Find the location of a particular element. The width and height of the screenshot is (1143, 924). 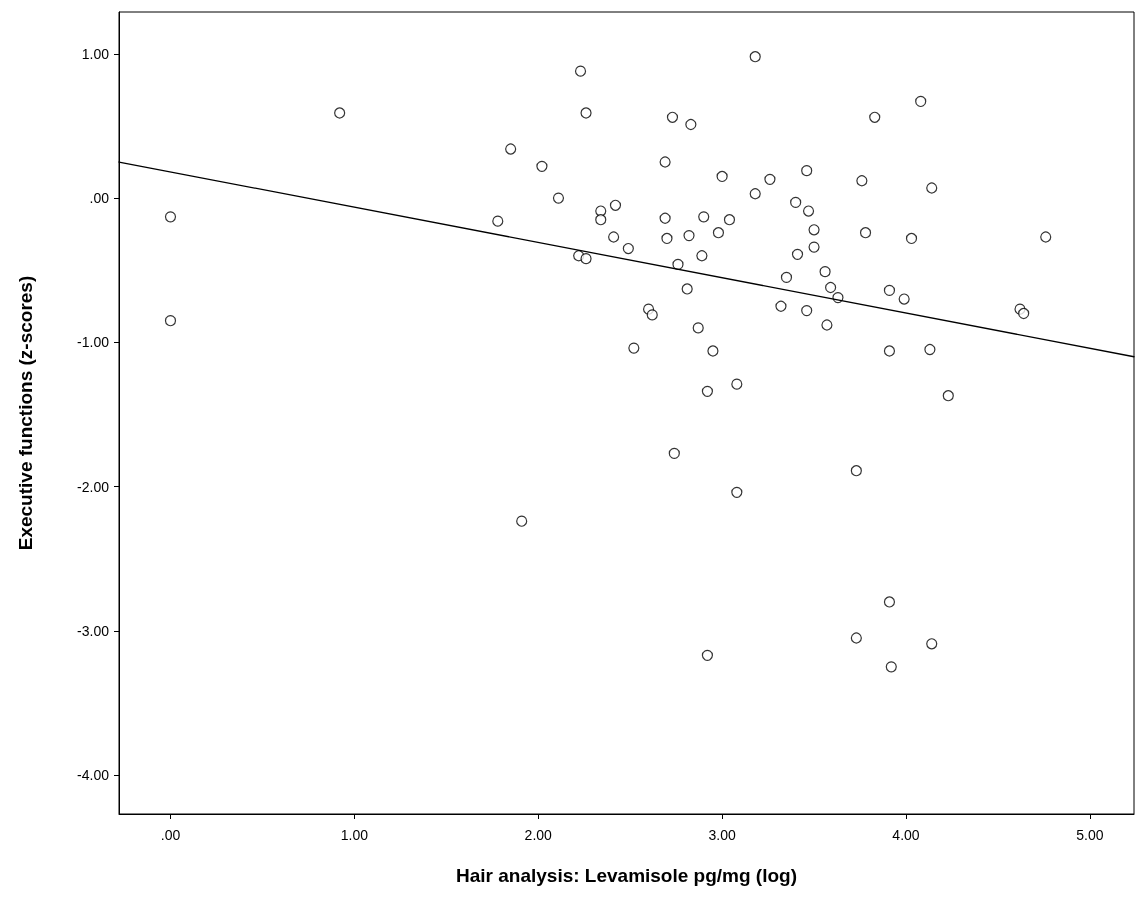

y-axis-title: Executive functions (z-scores) is located at coordinates (25, 413).